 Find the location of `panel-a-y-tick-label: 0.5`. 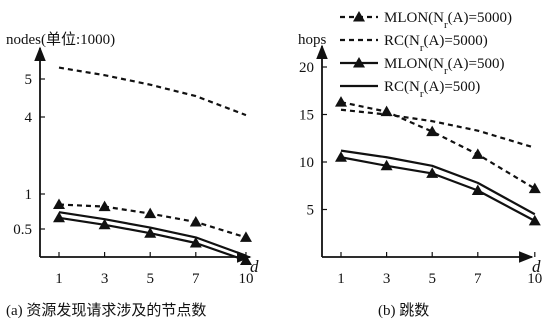

panel-a-y-tick-label: 0.5 is located at coordinates (22, 230).